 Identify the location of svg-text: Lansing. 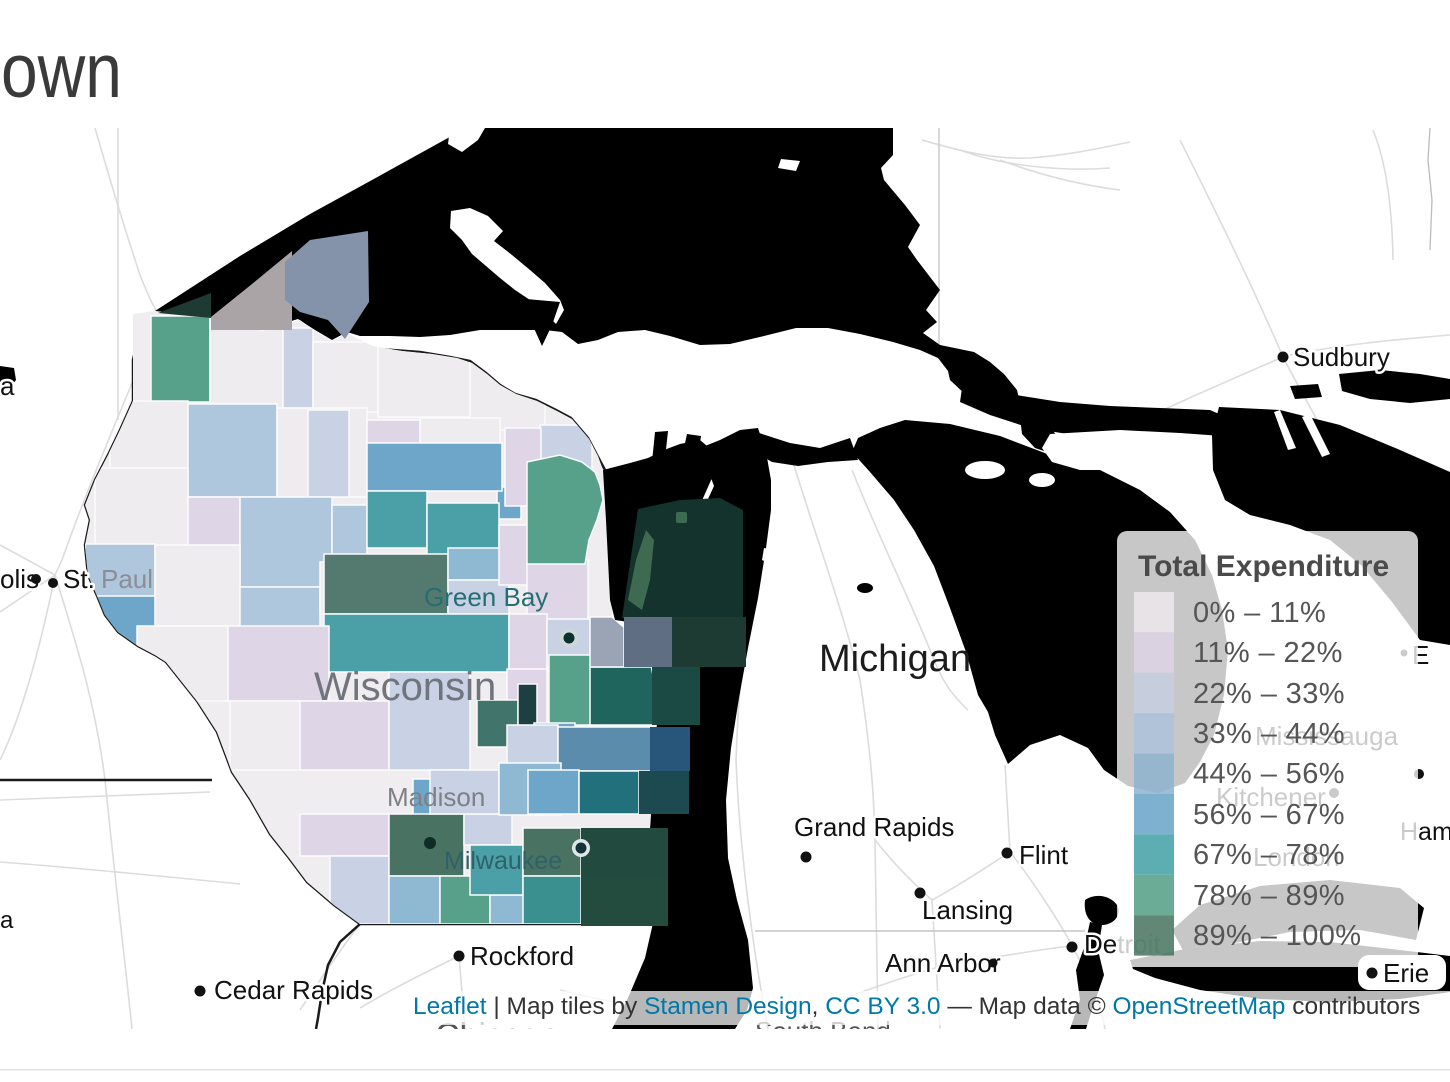
(967, 910).